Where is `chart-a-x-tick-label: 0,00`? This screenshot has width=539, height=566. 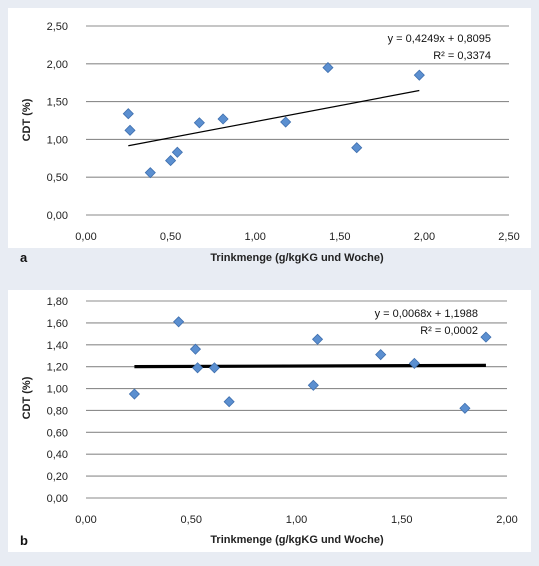
chart-a-x-tick-label: 0,00 is located at coordinates (85, 237).